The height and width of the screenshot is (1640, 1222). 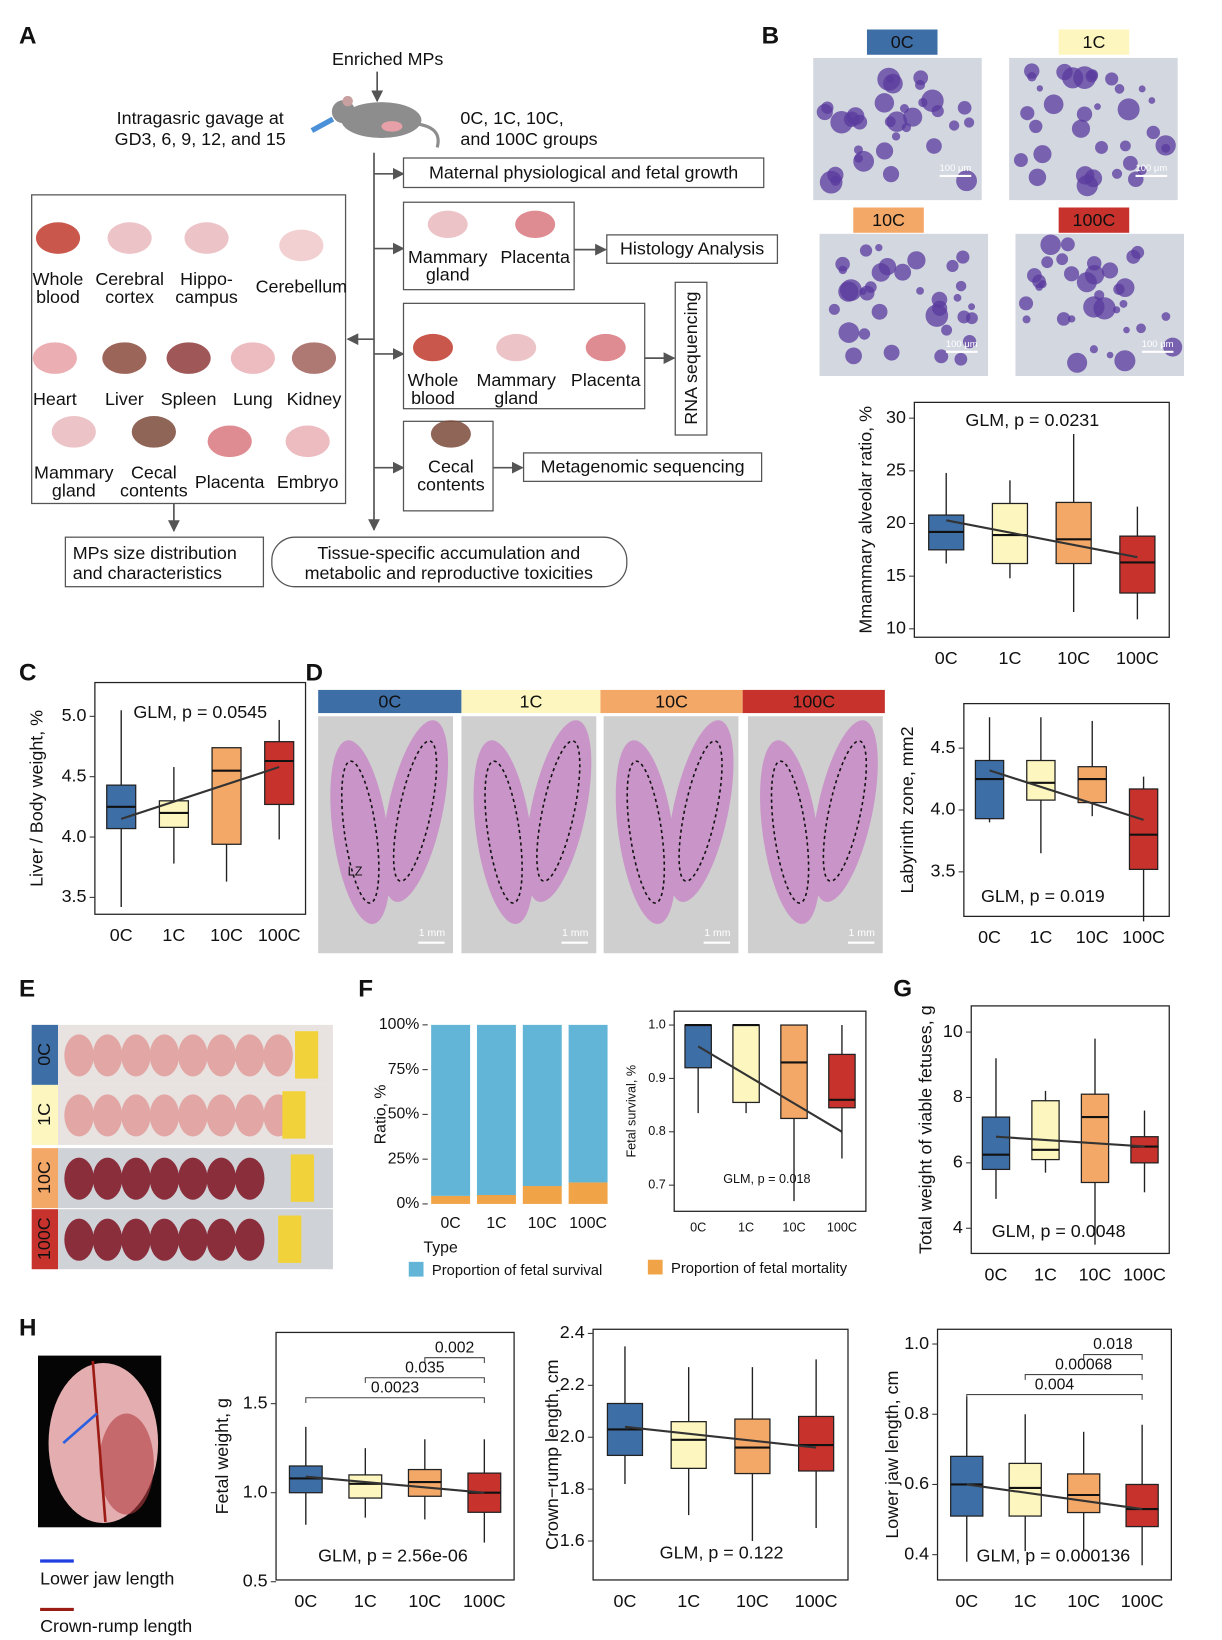 I want to click on y-tick-label: 0.8, so click(x=916, y=1413).